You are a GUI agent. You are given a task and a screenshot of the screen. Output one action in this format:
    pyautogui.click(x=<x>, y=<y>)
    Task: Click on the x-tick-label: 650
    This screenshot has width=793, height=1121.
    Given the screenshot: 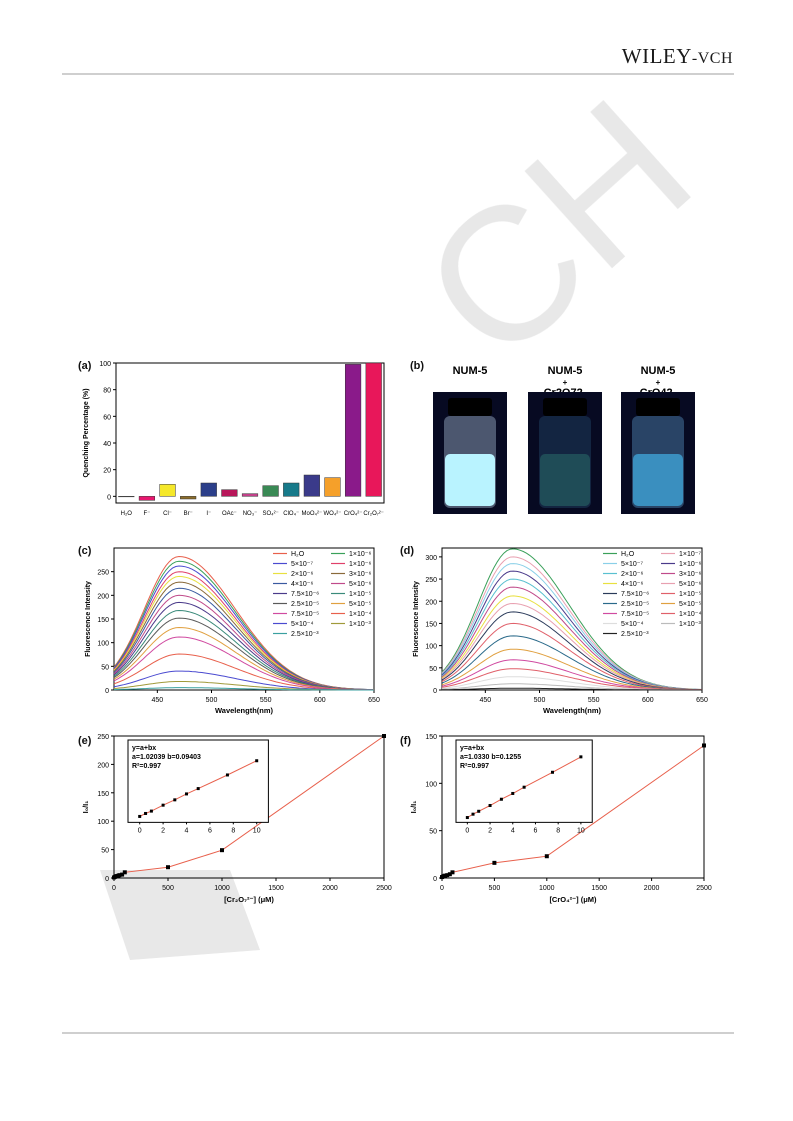 What is the action you would take?
    pyautogui.click(x=702, y=700)
    